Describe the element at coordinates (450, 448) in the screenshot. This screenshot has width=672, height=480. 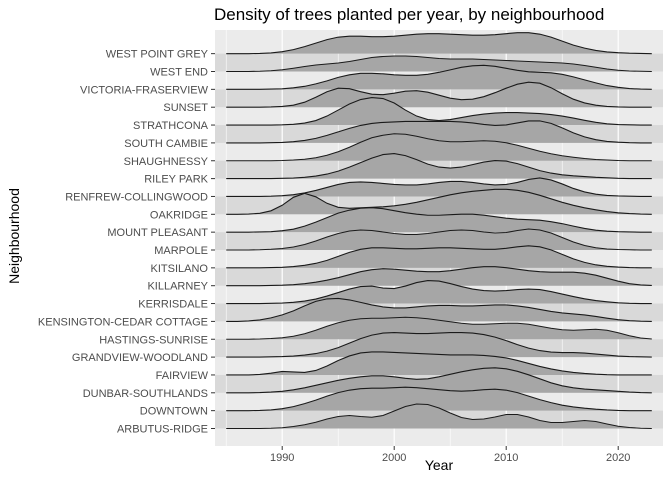
I see `x-axis-ticks` at that location.